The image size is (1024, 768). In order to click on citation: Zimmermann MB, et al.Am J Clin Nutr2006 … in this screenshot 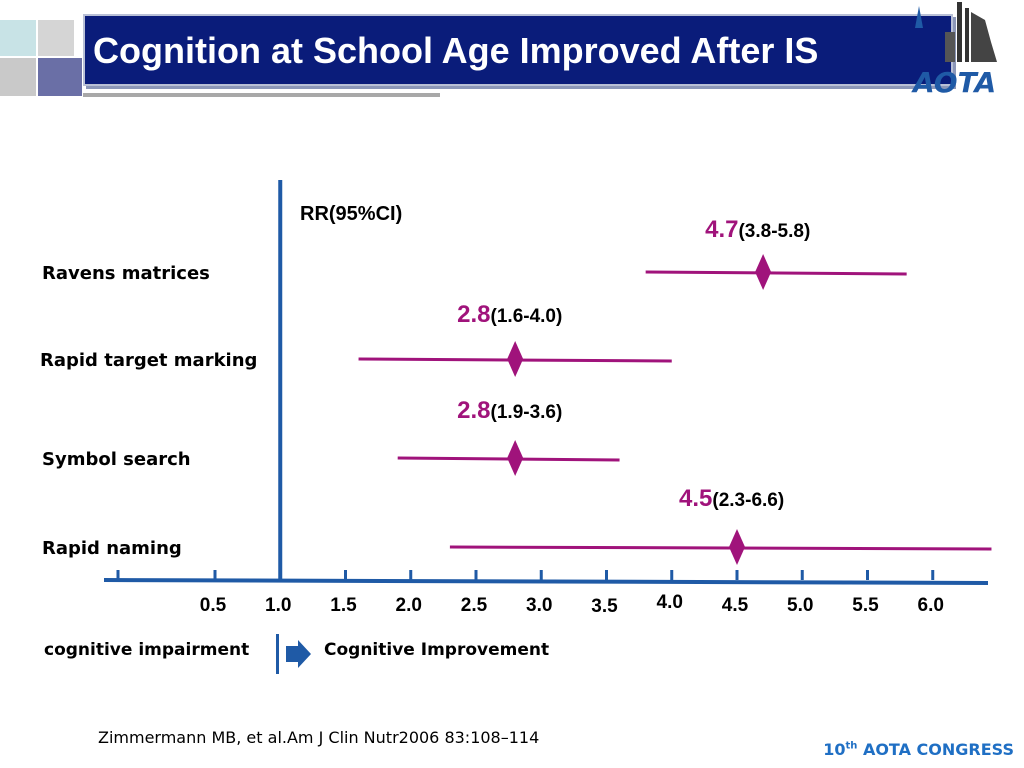, I will do `click(319, 737)`.